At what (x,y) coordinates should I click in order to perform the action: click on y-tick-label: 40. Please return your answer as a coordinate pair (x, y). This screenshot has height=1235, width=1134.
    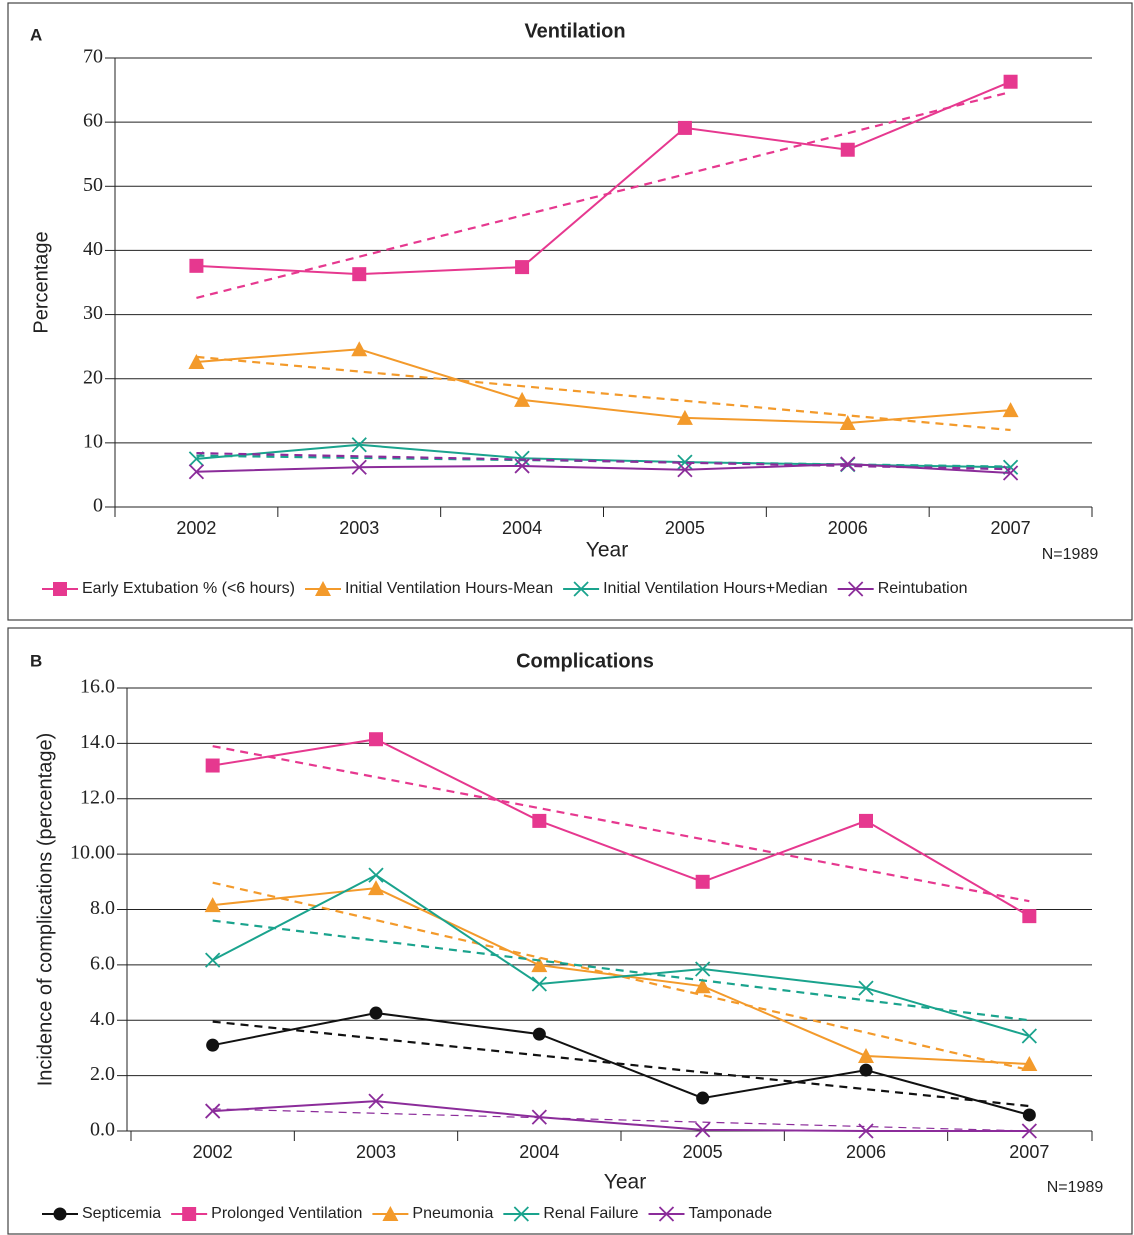
    Looking at the image, I should click on (93, 249).